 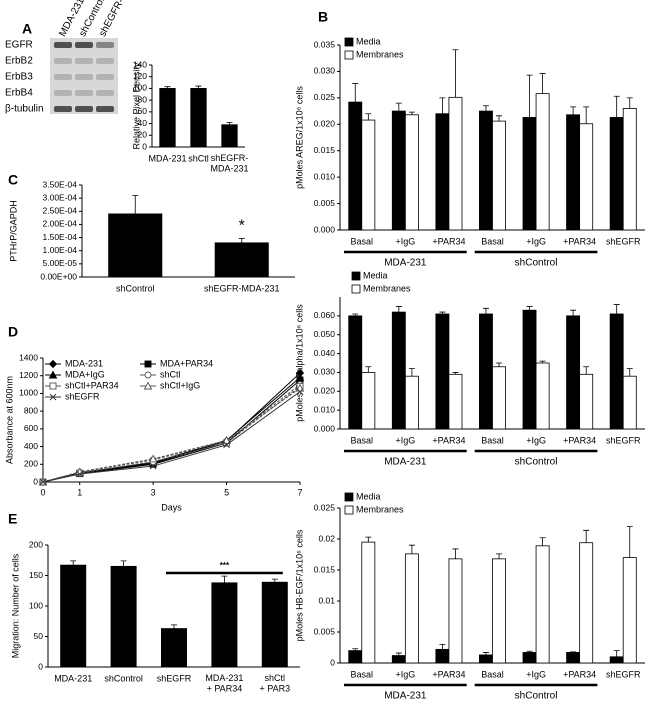 What do you see at coordinates (19, 45) in the screenshot?
I see `blot-row-label: EGFR` at bounding box center [19, 45].